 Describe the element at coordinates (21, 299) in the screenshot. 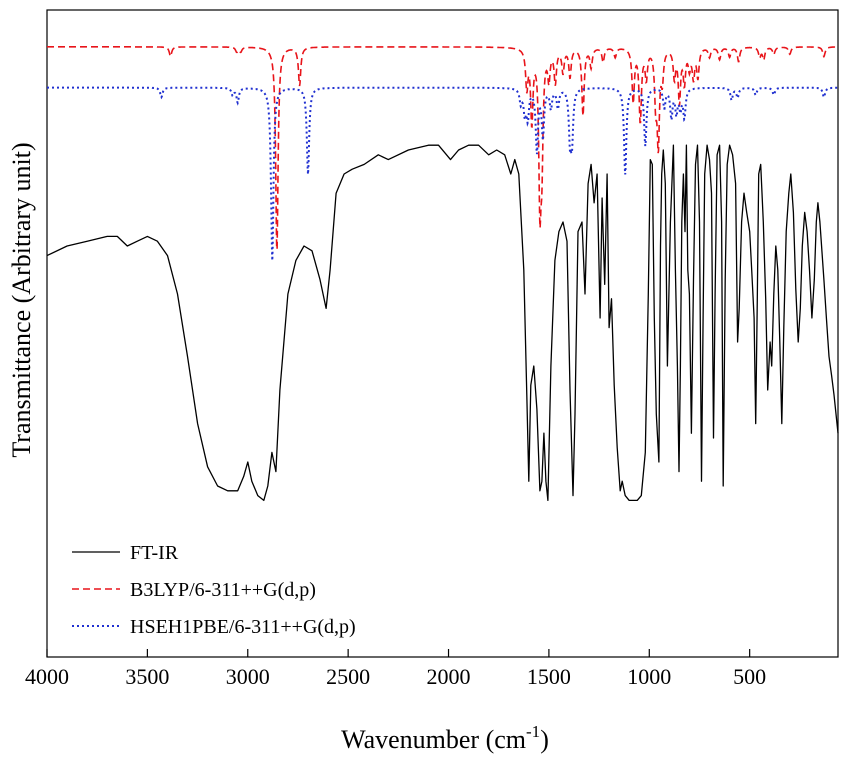

I see `y-axis-title: Transmittance (Arbitrary unit)` at that location.